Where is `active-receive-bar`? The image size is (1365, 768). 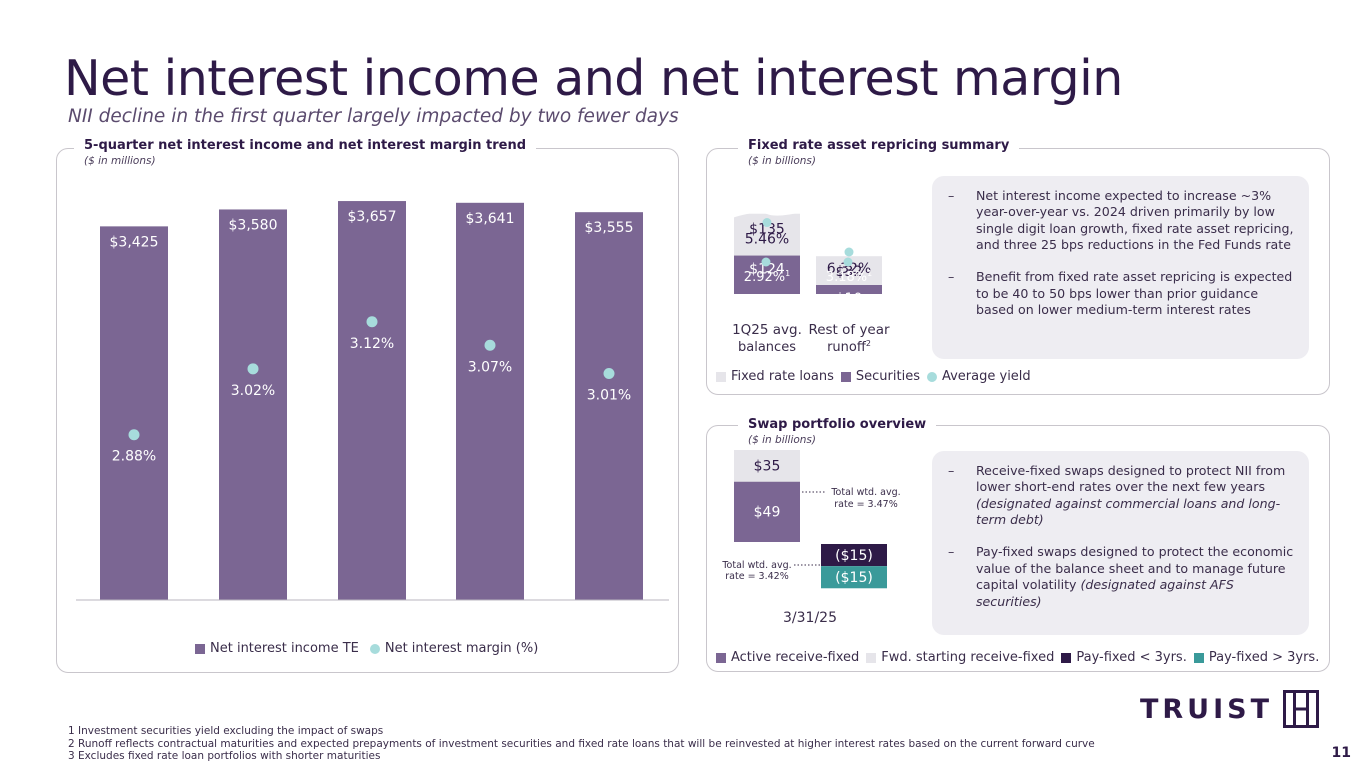 active-receive-bar is located at coordinates (767, 511).